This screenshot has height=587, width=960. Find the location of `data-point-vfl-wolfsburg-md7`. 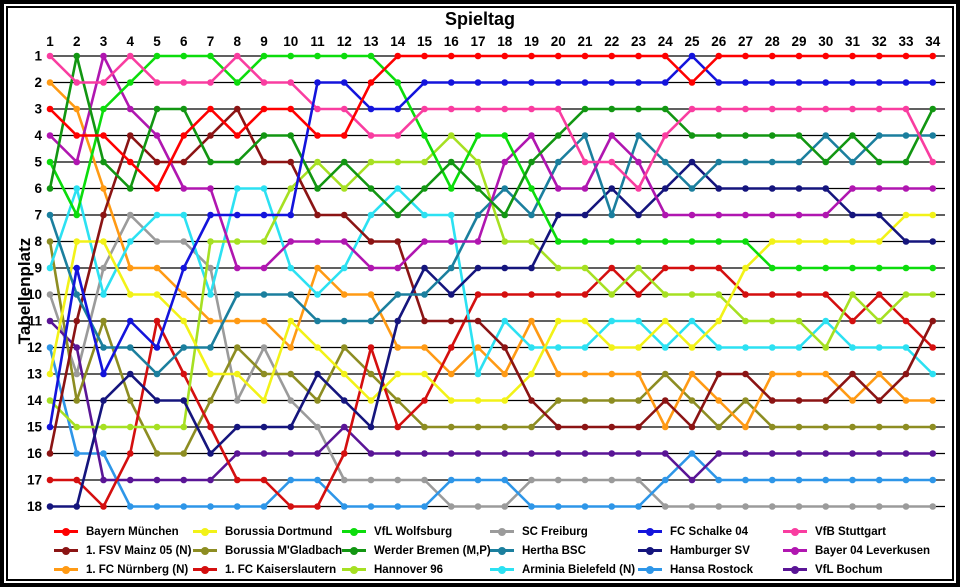

data-point-vfl-wolfsburg-md7 is located at coordinates (210, 56).